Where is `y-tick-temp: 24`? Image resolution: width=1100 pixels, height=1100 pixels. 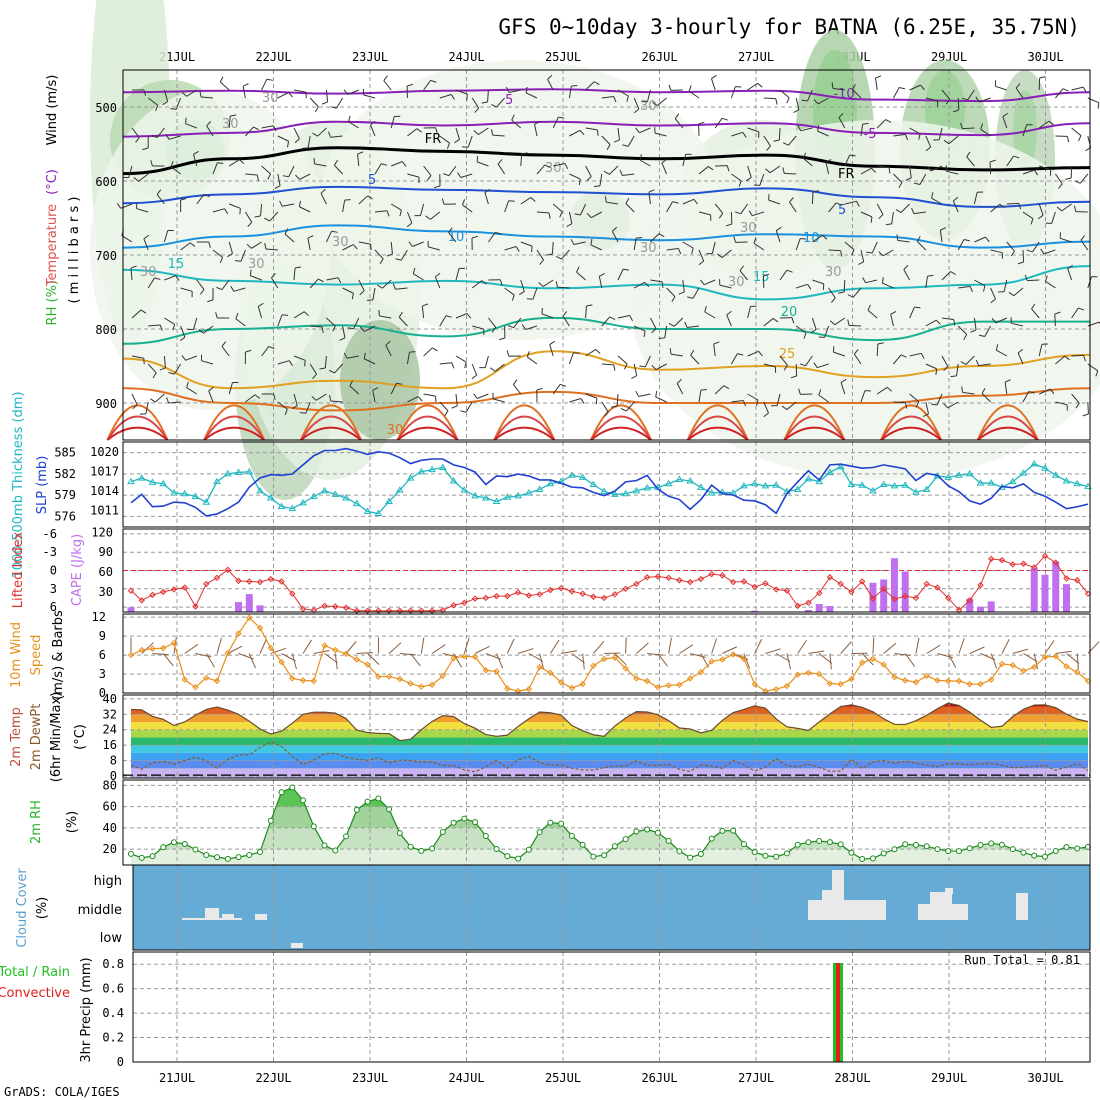
y-tick-temp: 24 is located at coordinates (110, 730).